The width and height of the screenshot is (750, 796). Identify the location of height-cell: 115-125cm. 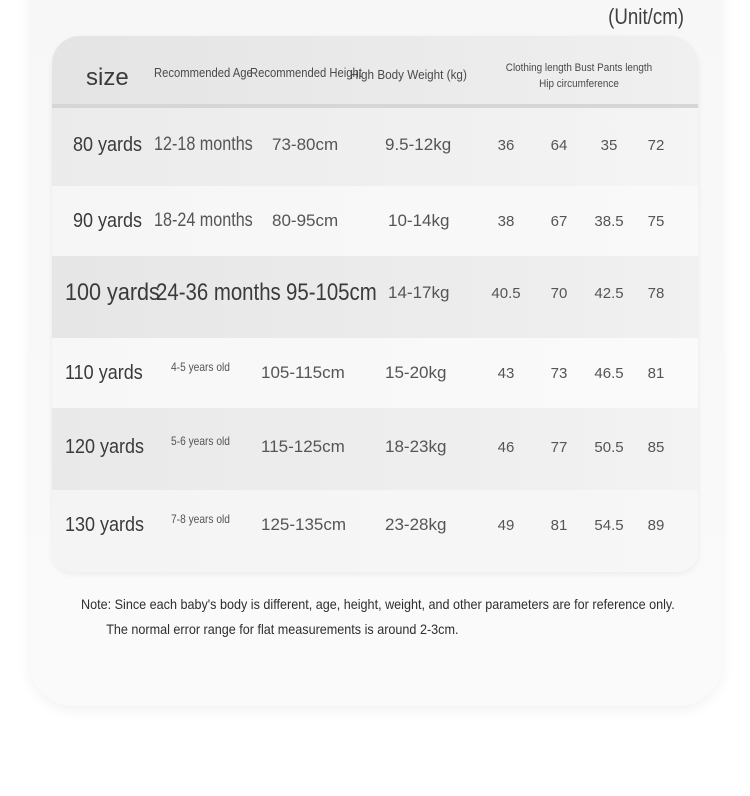
(303, 446).